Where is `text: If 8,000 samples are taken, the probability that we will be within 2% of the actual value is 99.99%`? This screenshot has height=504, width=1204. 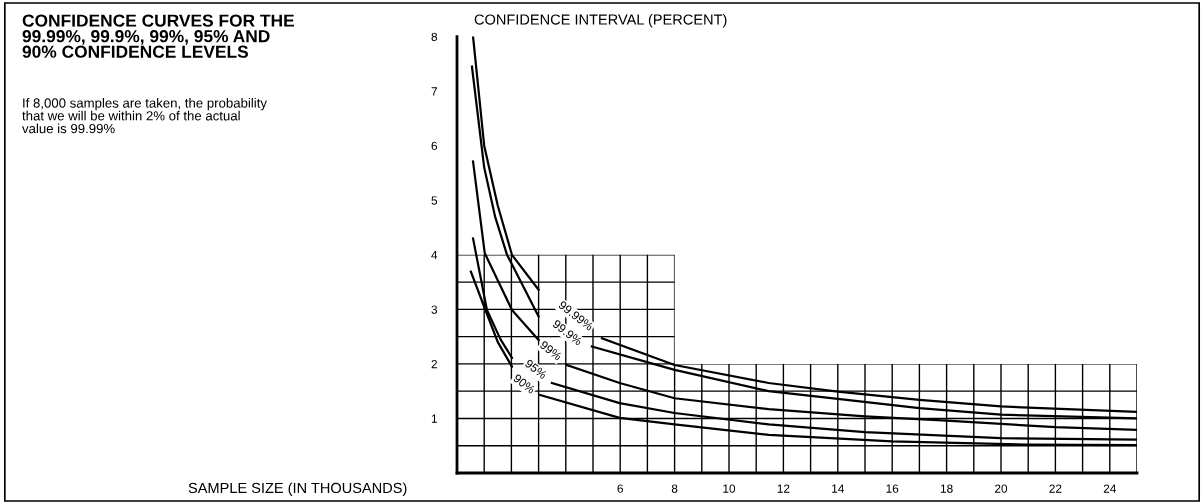 text: If 8,000 samples are taken, the probability that we will be within 2% of the actual value is 99.99% is located at coordinates (144, 116).